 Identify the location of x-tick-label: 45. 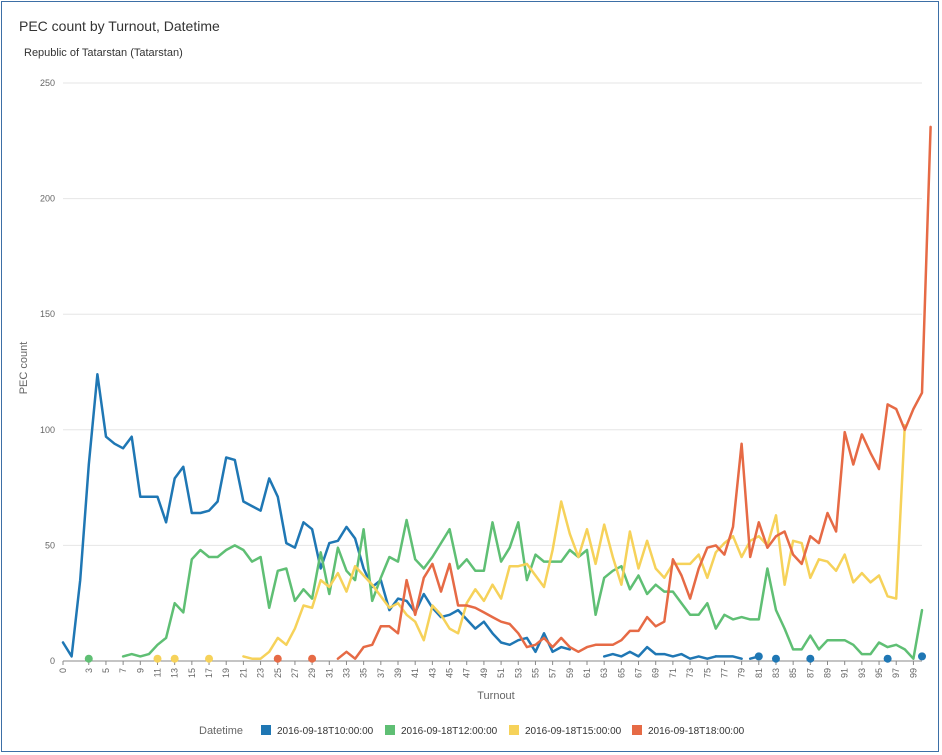
(450, 673).